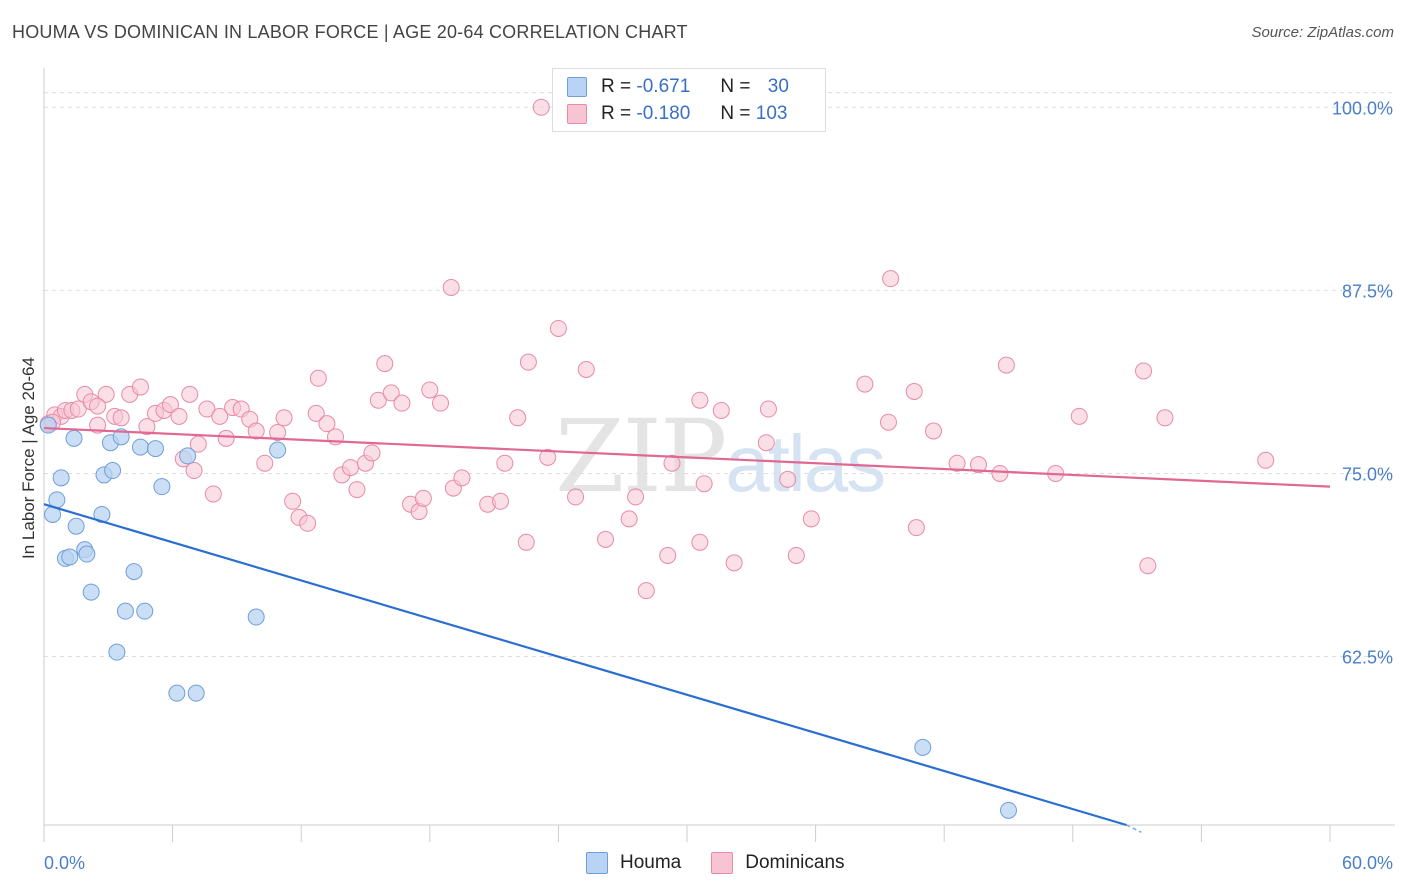  What do you see at coordinates (1134, 828) in the screenshot?
I see `houma-trendline-extension` at bounding box center [1134, 828].